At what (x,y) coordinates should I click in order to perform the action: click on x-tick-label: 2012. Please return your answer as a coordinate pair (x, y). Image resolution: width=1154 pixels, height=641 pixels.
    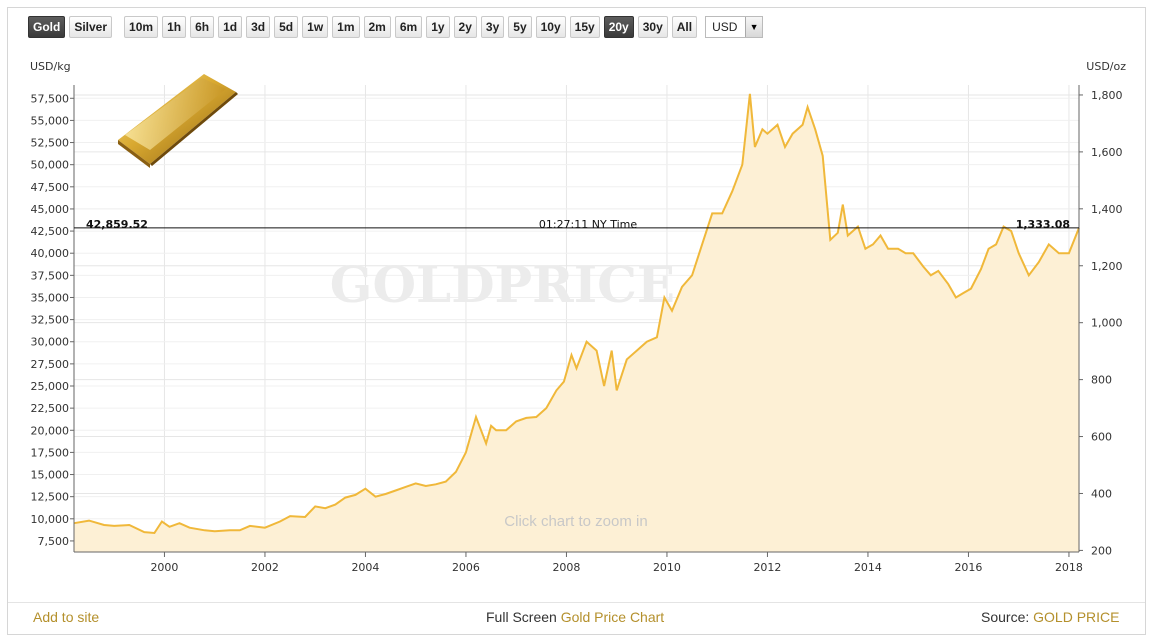
    Looking at the image, I should click on (767, 567).